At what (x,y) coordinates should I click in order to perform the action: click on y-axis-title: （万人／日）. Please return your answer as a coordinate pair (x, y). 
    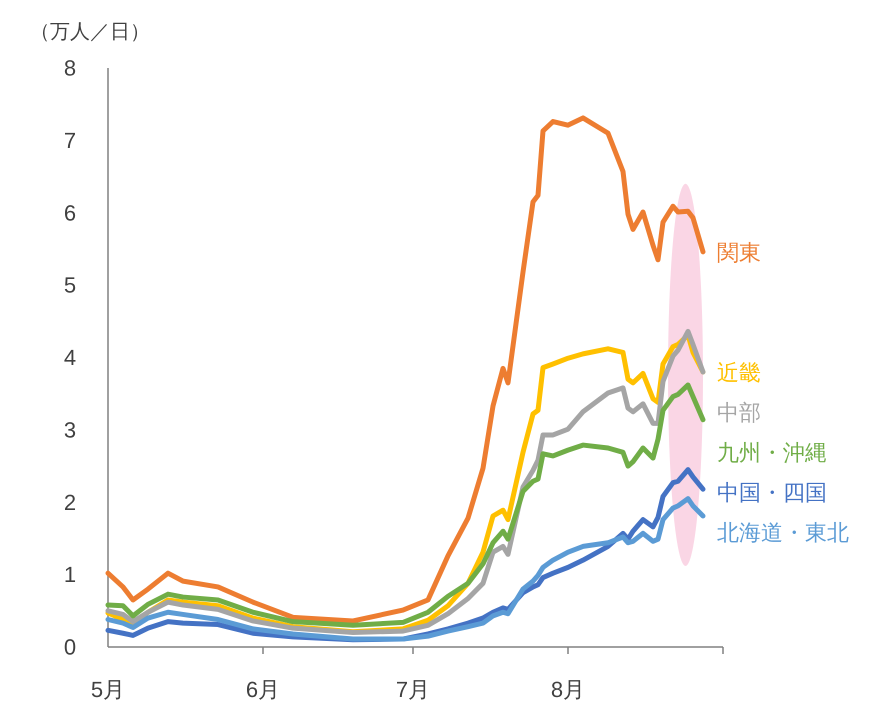
    Looking at the image, I should click on (90, 32).